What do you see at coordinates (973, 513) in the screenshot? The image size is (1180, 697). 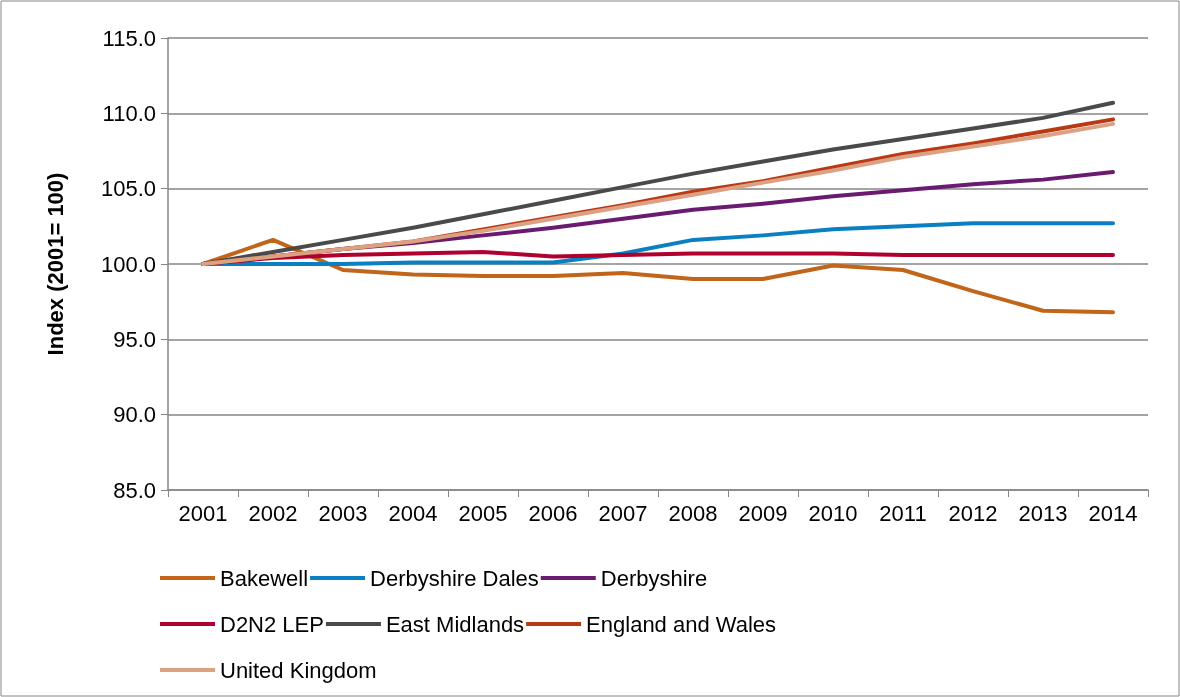 I see `x-tick-label: 2012` at bounding box center [973, 513].